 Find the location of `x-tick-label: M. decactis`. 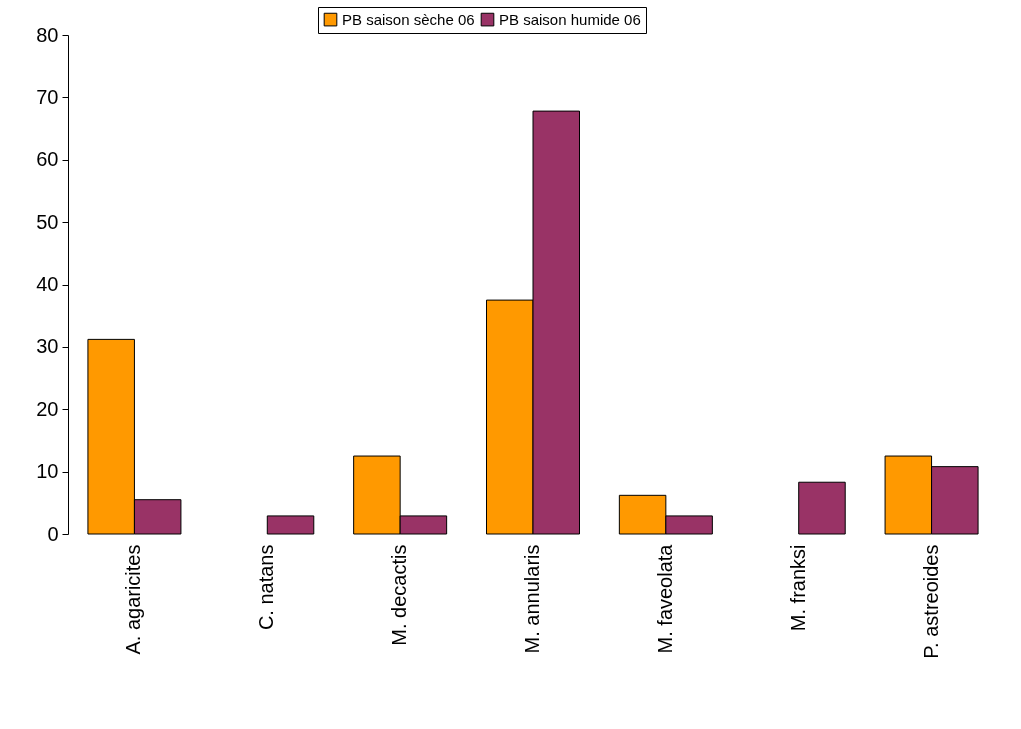

x-tick-label: M. decactis is located at coordinates (399, 595).